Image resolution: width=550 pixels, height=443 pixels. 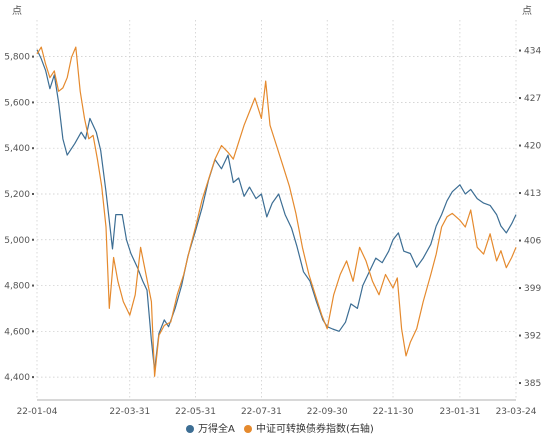 I want to click on left-tick-label: 4,600, so click(x=17, y=332).